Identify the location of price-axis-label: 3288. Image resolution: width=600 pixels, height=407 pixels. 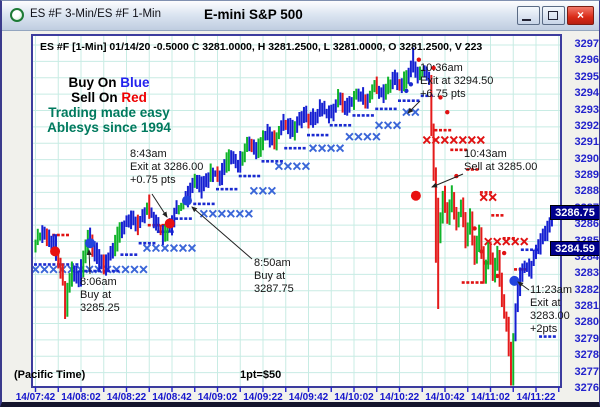
(586, 191).